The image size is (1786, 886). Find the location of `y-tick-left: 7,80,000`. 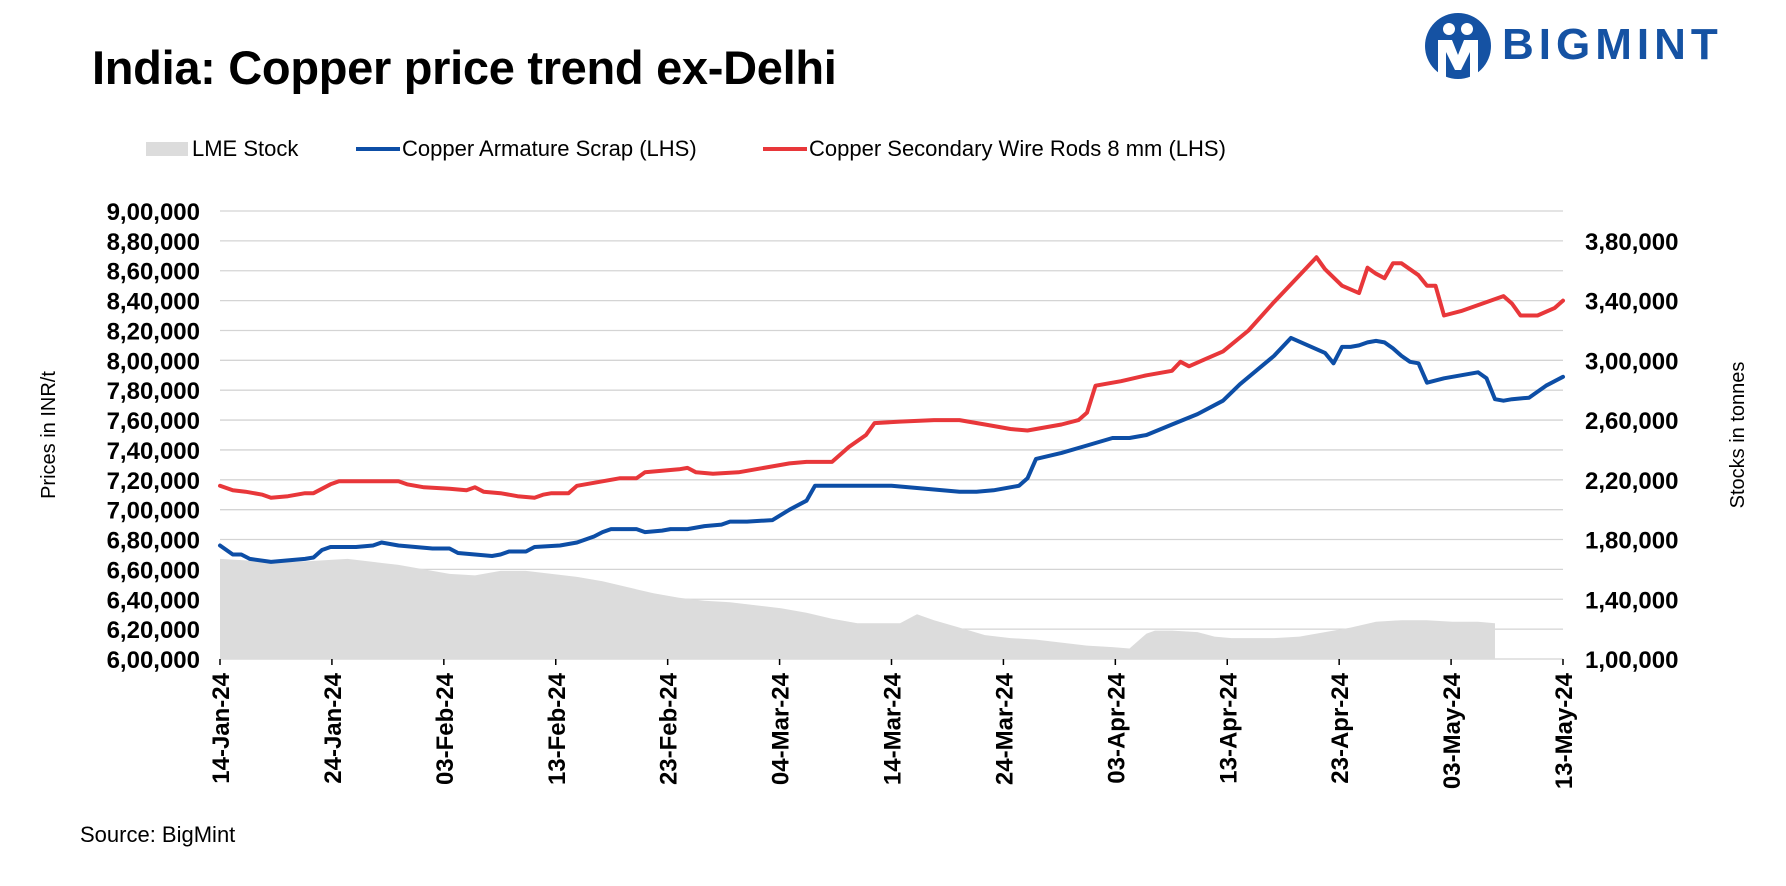

y-tick-left: 7,80,000 is located at coordinates (153, 391).